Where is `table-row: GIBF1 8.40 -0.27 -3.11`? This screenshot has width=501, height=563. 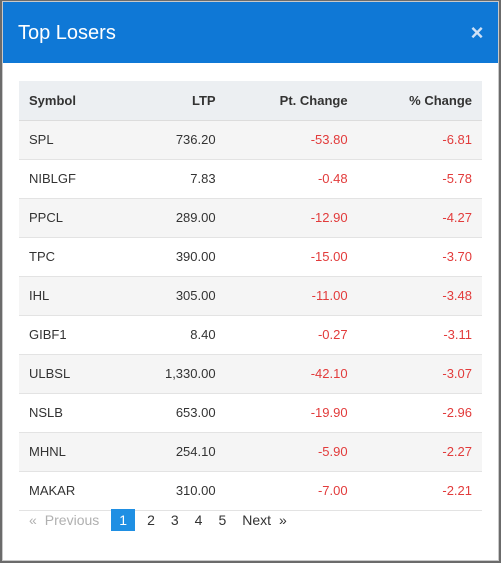
table-row: GIBF1 8.40 -0.27 -3.11 is located at coordinates (250, 334).